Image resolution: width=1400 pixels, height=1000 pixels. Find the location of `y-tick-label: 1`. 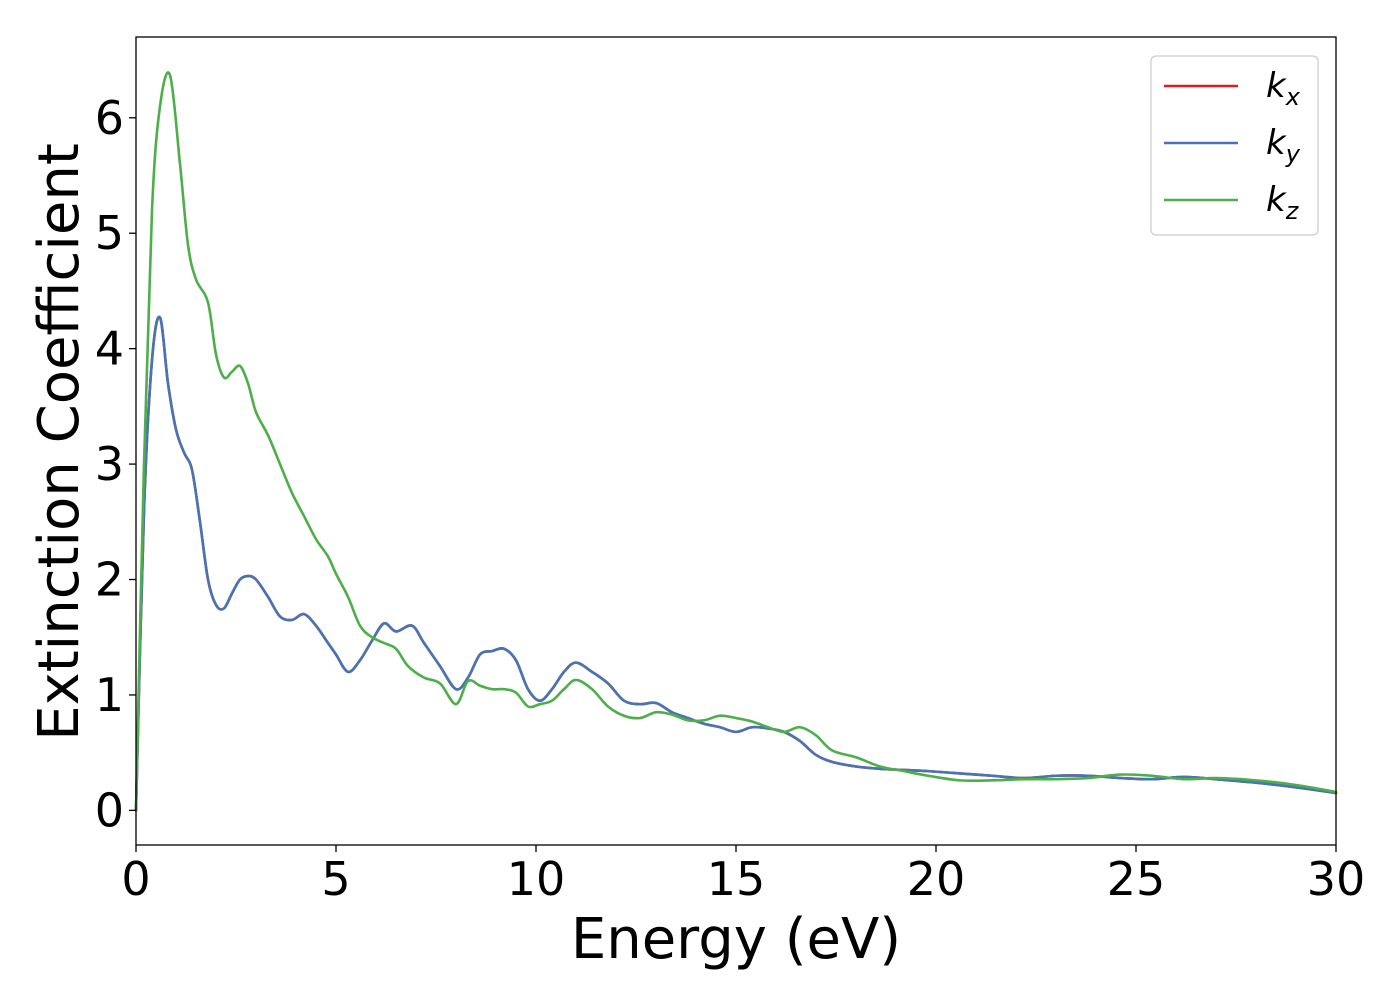

y-tick-label: 1 is located at coordinates (109, 695).